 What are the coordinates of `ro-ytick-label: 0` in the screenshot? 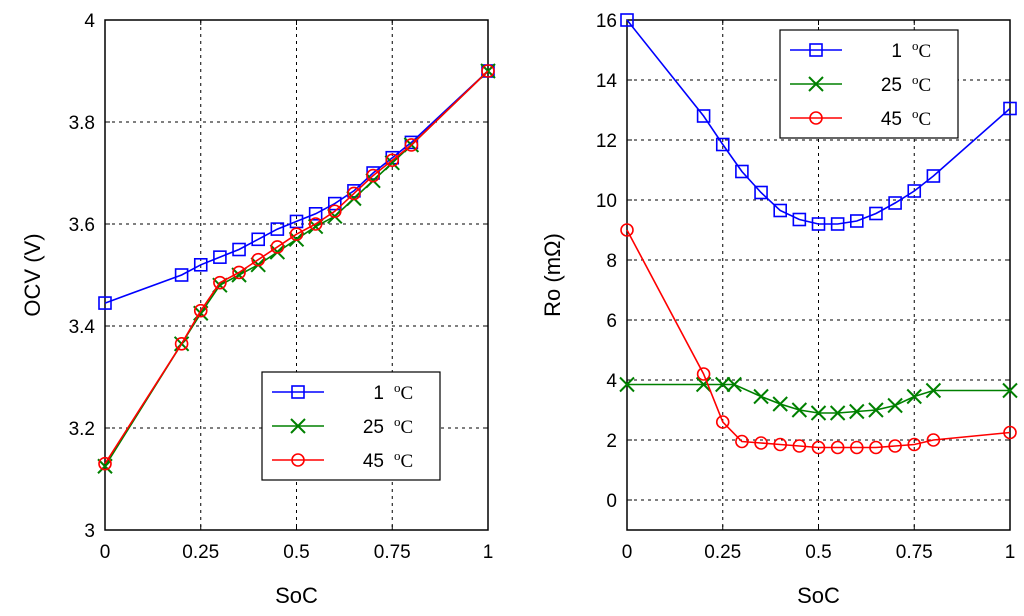 It's located at (611, 501).